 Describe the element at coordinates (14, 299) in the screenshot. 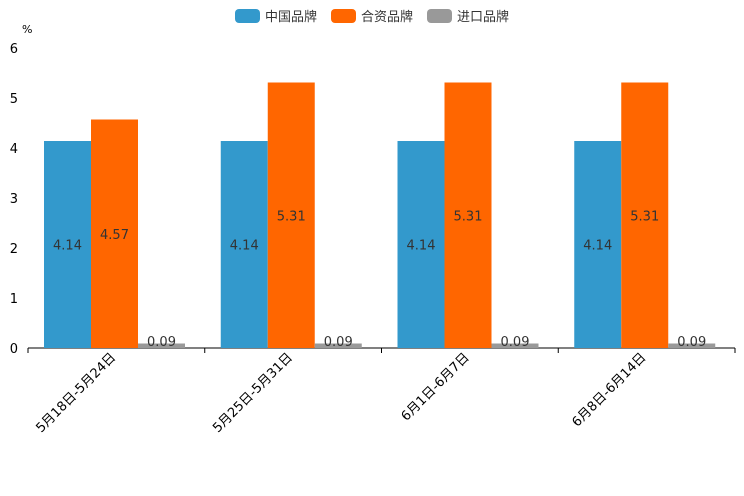

I see `y-tick-label: 1` at that location.